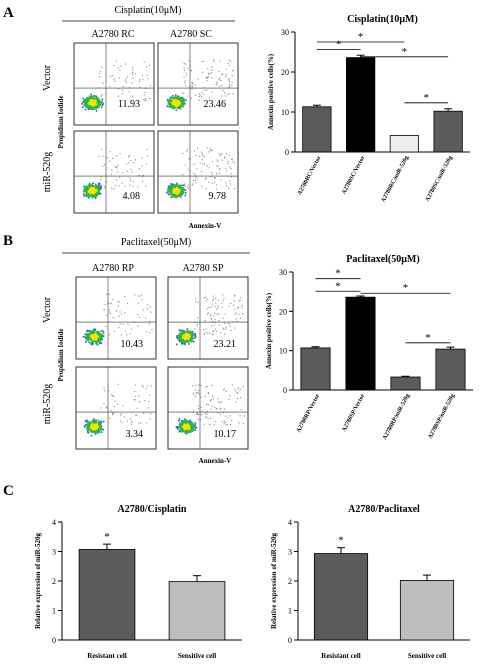 The height and width of the screenshot is (667, 500). Describe the element at coordinates (47, 404) in the screenshot. I see `row-label-b-mir: miR-520g` at that location.